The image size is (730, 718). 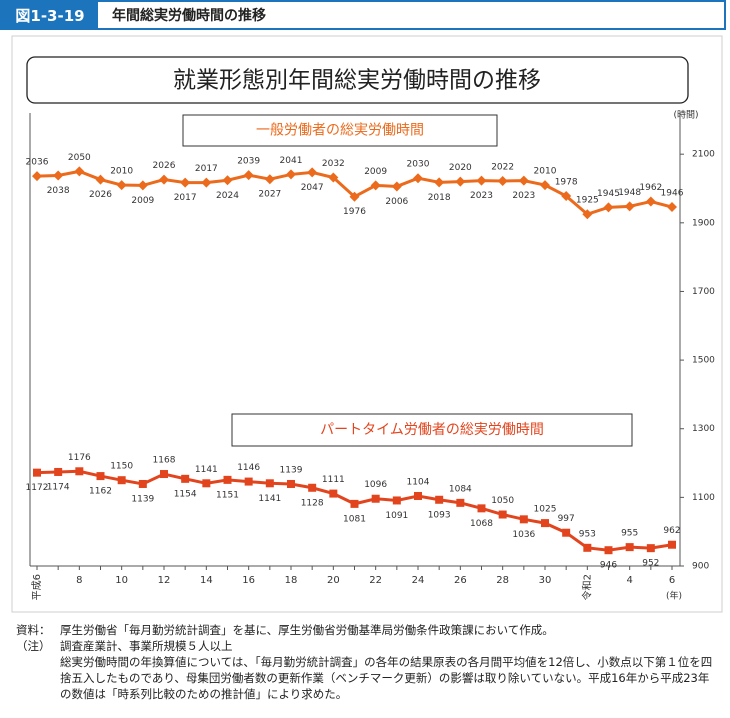 What do you see at coordinates (121, 172) in the screenshot?
I see `value-label: 2010` at bounding box center [121, 172].